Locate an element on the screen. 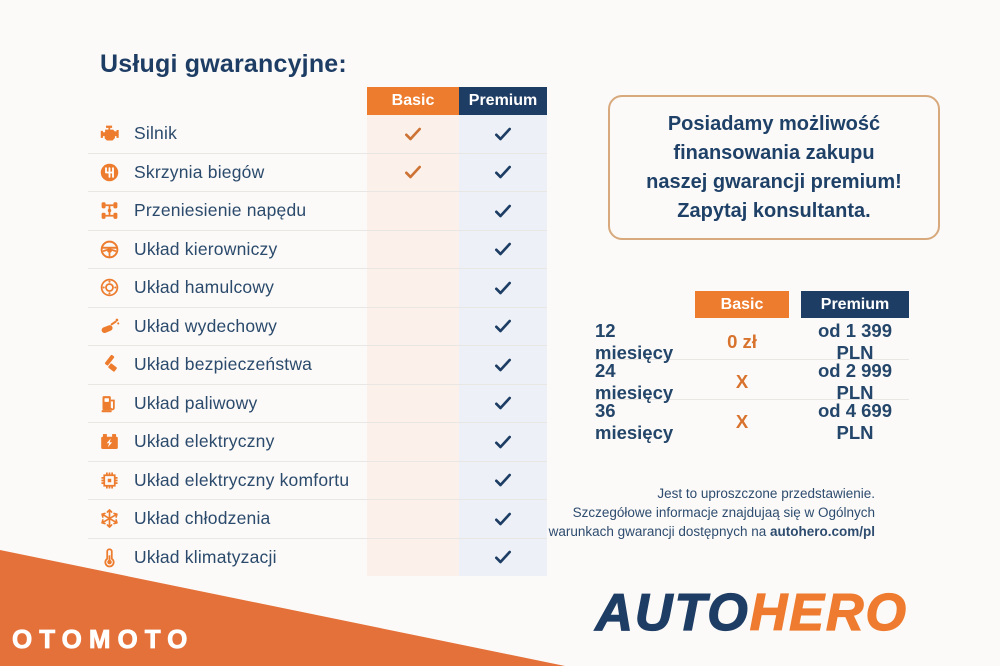 This screenshot has height=666, width=1000. service-label: Układ chłodzenia is located at coordinates (202, 518).